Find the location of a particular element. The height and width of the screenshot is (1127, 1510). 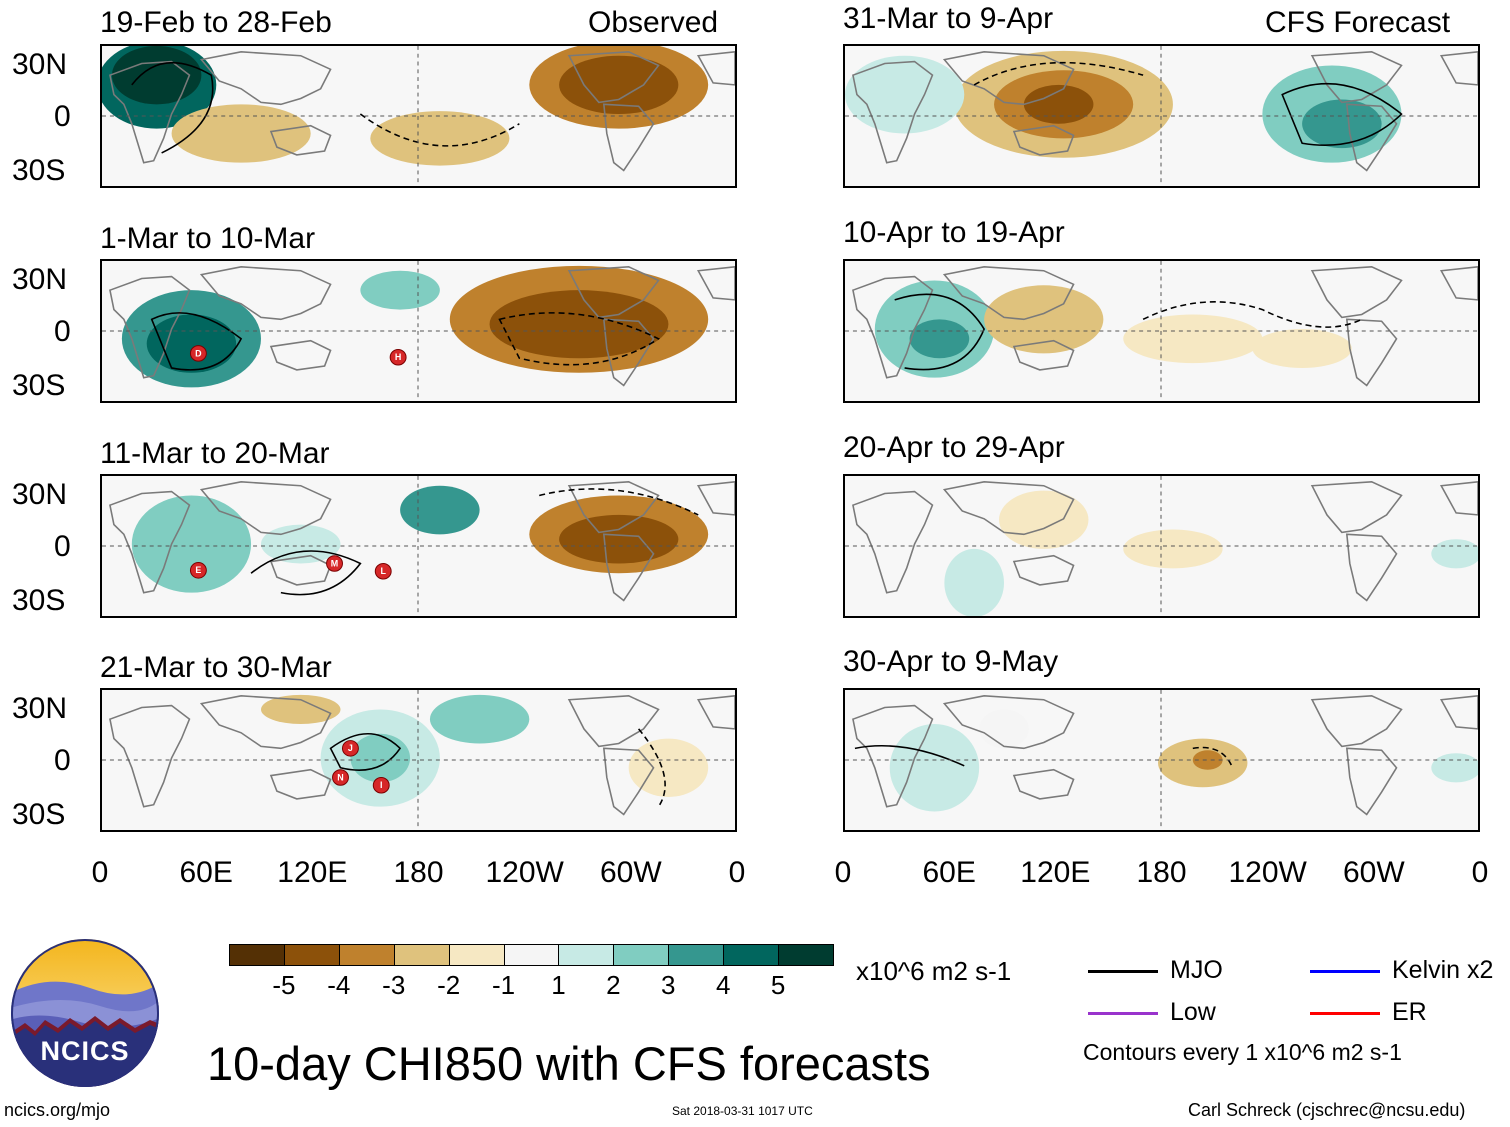

svg-text: D is located at coordinates (198, 353).